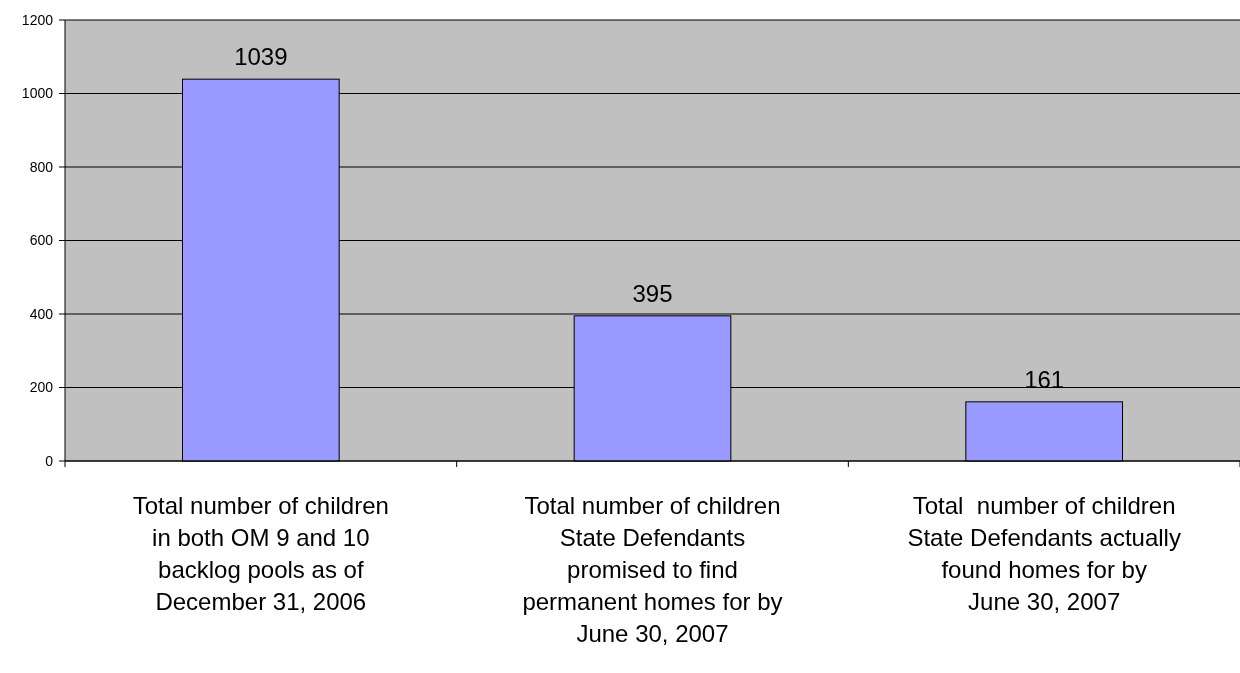 The height and width of the screenshot is (673, 1240). Describe the element at coordinates (41, 166) in the screenshot. I see `y-tick-label: 800` at that location.